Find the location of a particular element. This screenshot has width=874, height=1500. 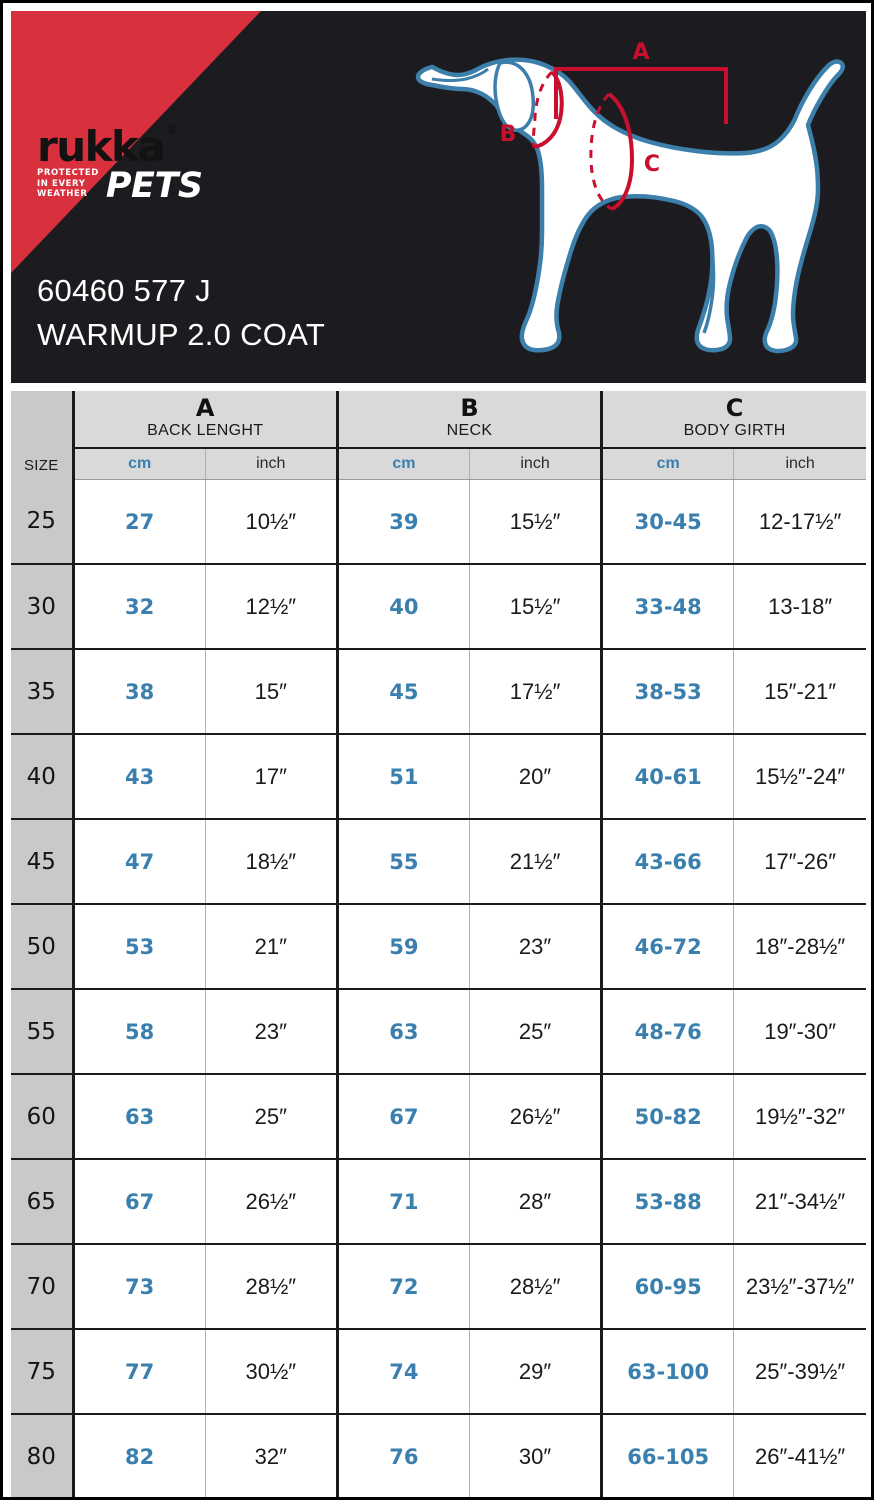

table-row: 45 47 18½″ 55 21½″ 43-66 17″-26″ is located at coordinates (438, 862).